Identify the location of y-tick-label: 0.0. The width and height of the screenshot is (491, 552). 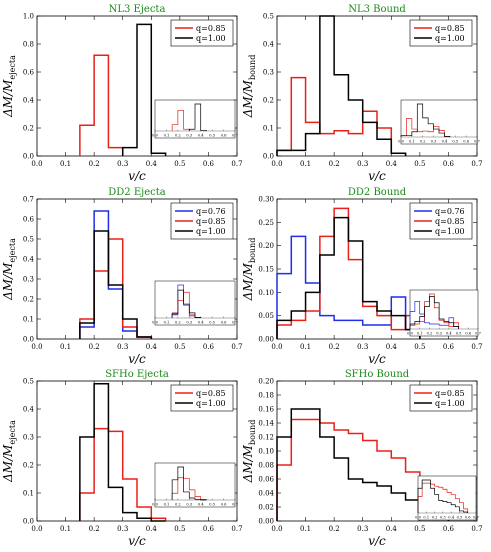
(28, 522).